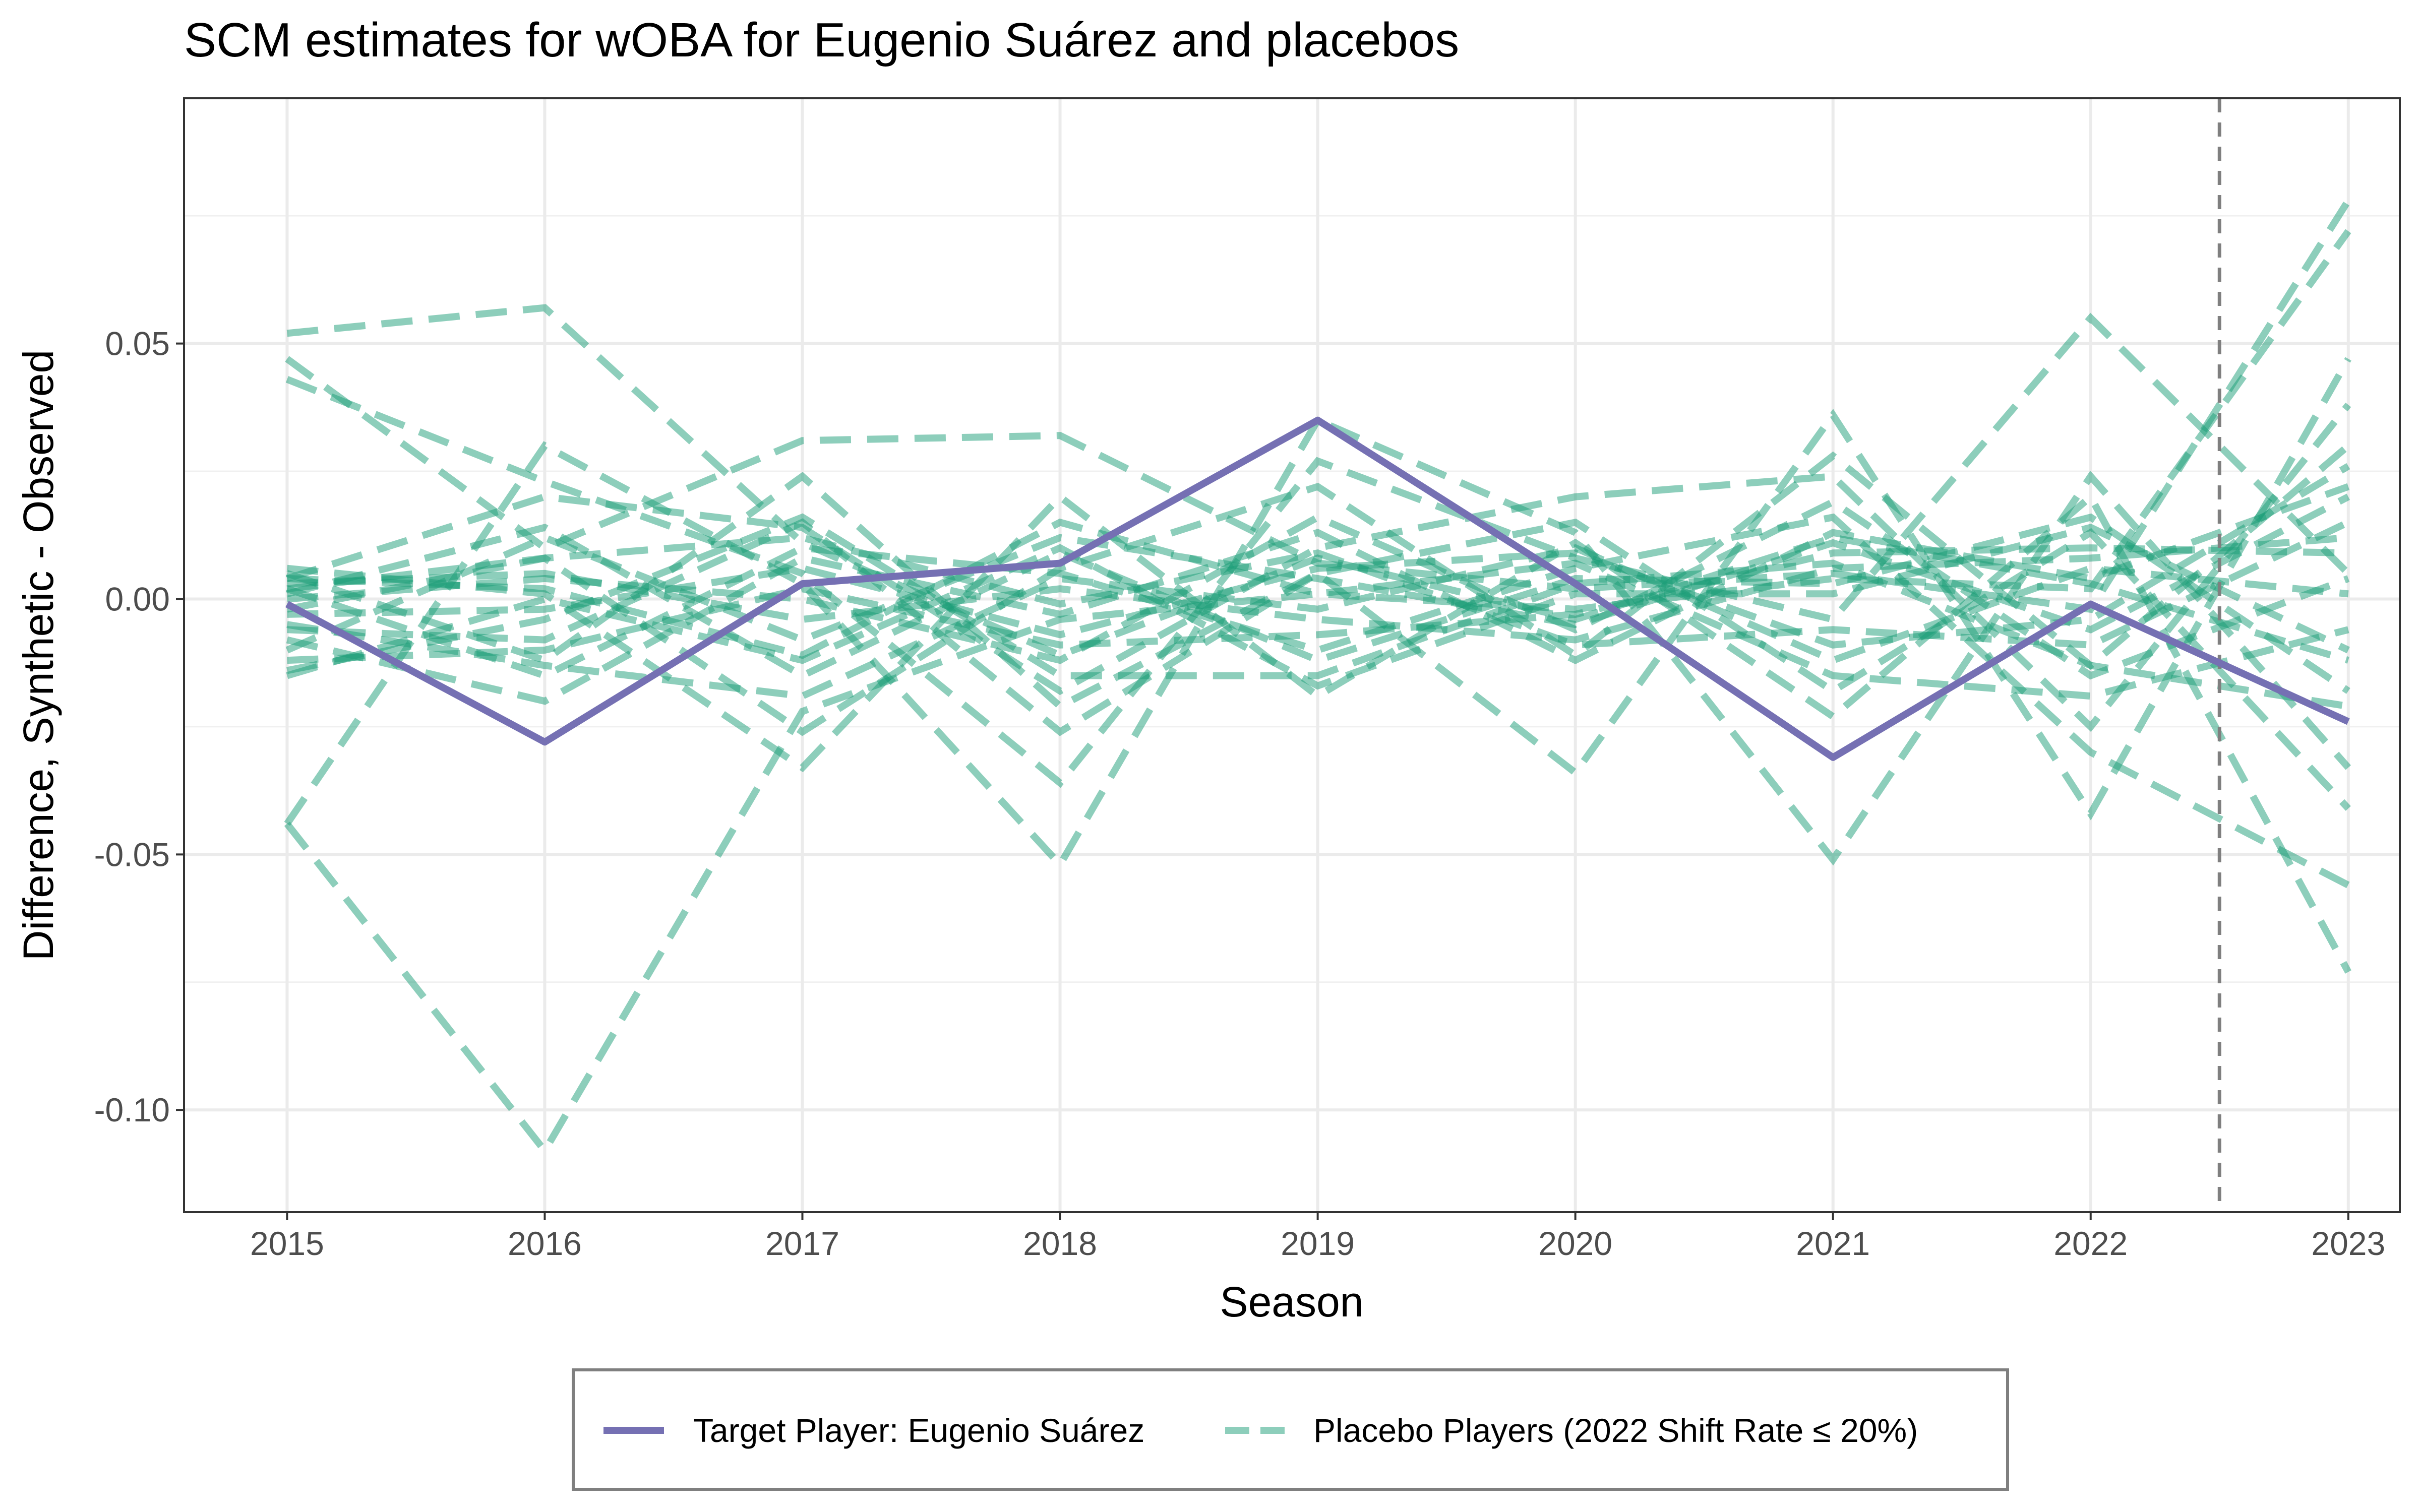 Image resolution: width=2420 pixels, height=1512 pixels. Describe the element at coordinates (38, 655) in the screenshot. I see `y-axis-title: Difference, Synthetic - Observed` at that location.